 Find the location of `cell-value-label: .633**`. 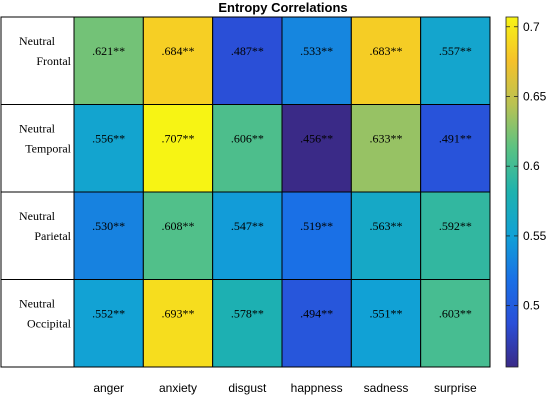

cell-value-label: .633** is located at coordinates (386, 138).